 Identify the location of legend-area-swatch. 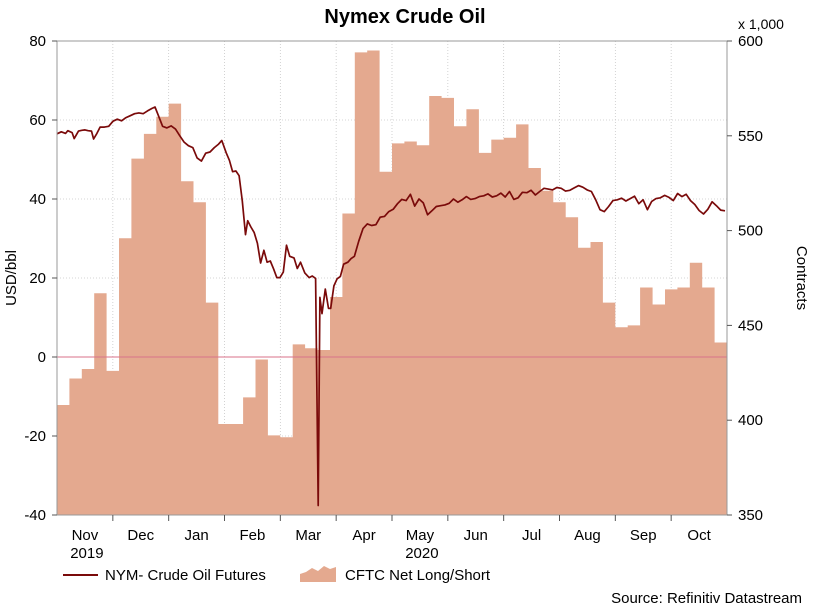
(318, 574).